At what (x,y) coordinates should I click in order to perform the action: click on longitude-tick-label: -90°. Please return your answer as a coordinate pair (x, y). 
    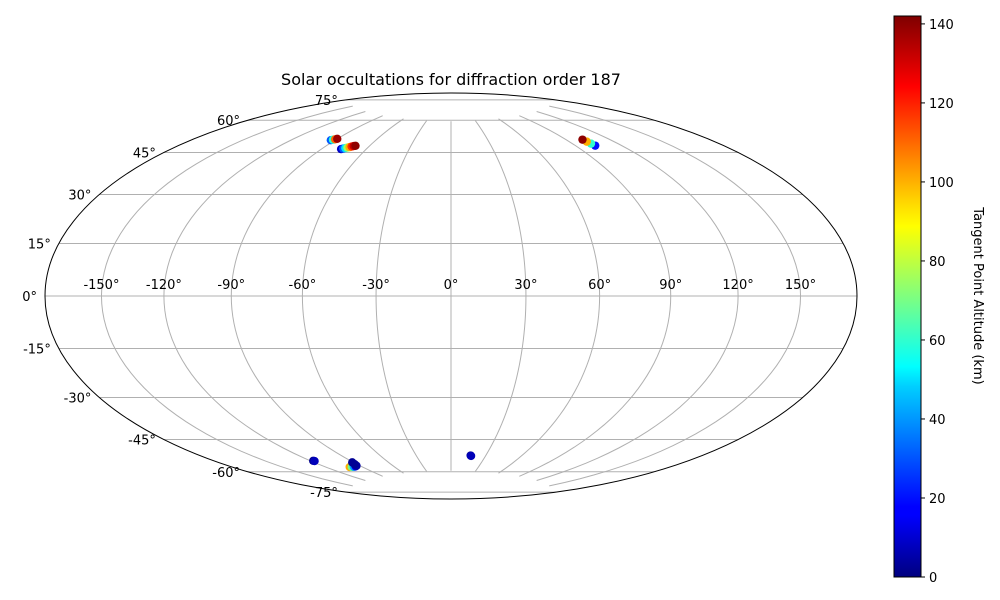
    Looking at the image, I should click on (231, 285).